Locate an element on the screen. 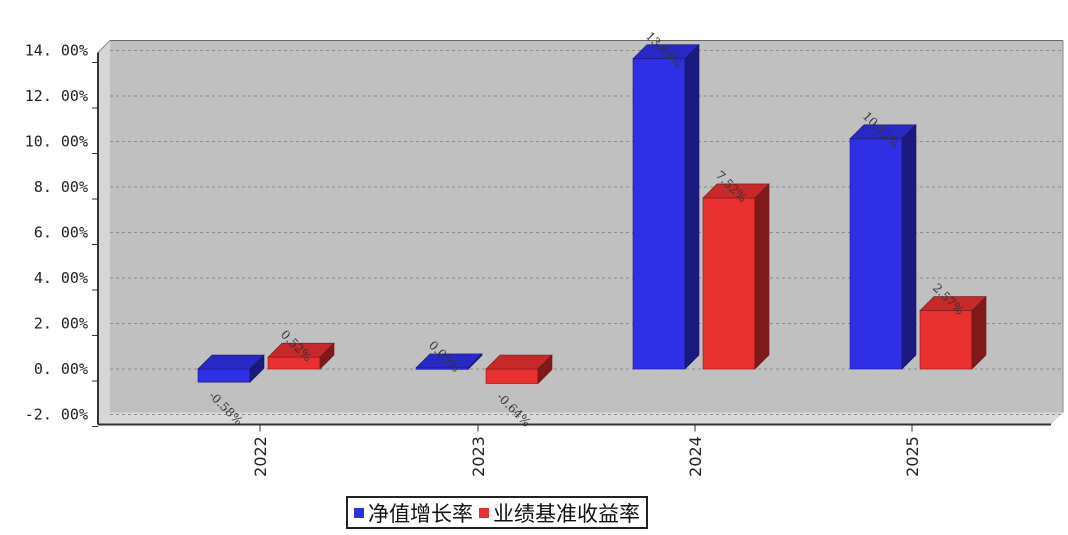 This screenshot has width=1068, height=535. y-tick-label: 14. 00% is located at coordinates (56, 51).